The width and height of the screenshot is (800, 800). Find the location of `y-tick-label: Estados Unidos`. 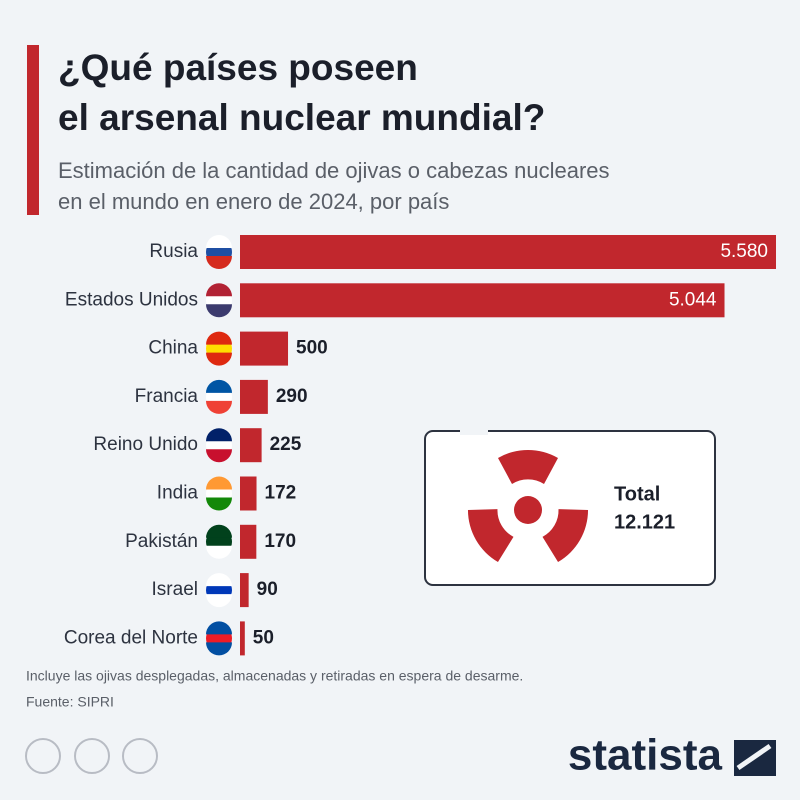

y-tick-label: Estados Unidos is located at coordinates (131, 299).